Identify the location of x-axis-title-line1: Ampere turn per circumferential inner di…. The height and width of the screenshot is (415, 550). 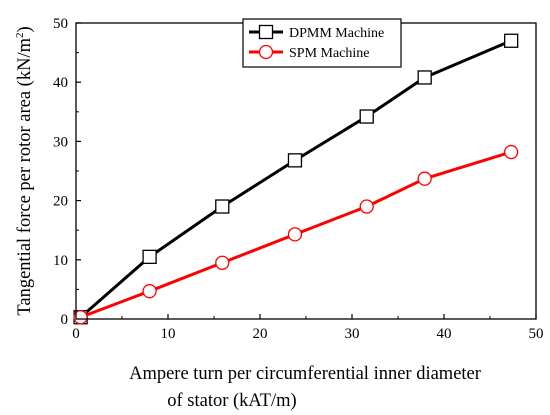
(305, 374).